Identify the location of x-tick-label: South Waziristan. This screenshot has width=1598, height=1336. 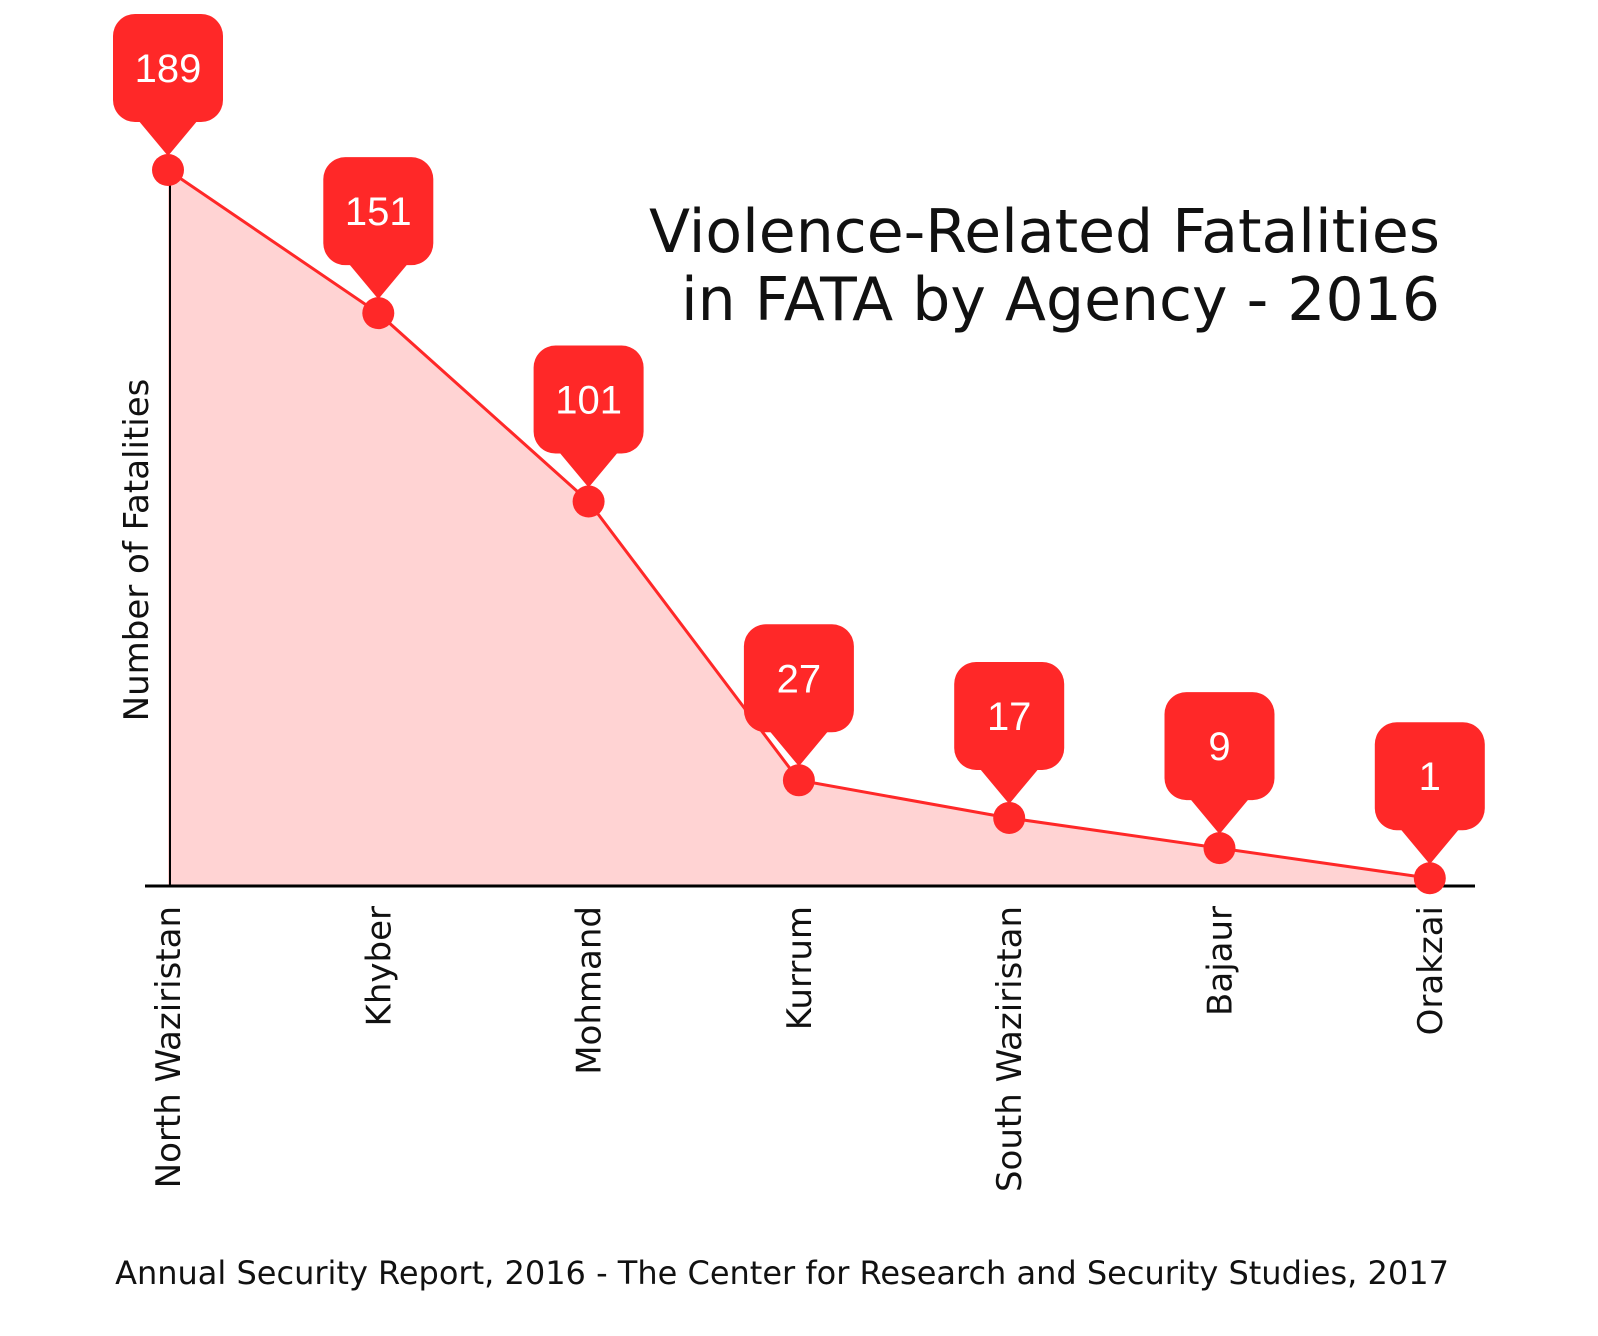
(1010, 1049).